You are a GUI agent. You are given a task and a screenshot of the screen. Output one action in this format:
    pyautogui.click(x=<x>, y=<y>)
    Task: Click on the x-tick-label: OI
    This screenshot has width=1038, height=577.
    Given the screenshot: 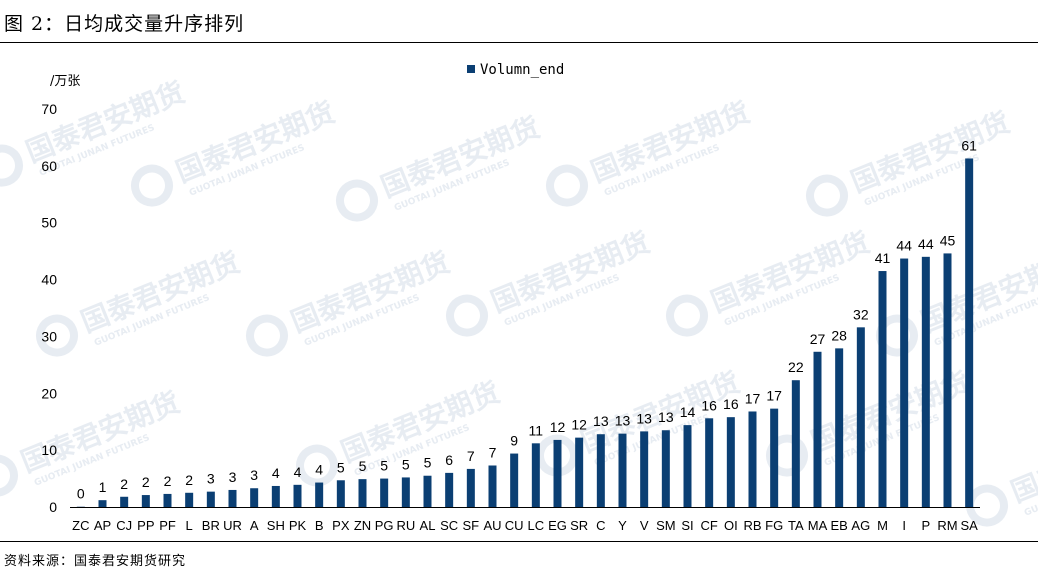 What is the action you would take?
    pyautogui.click(x=731, y=525)
    